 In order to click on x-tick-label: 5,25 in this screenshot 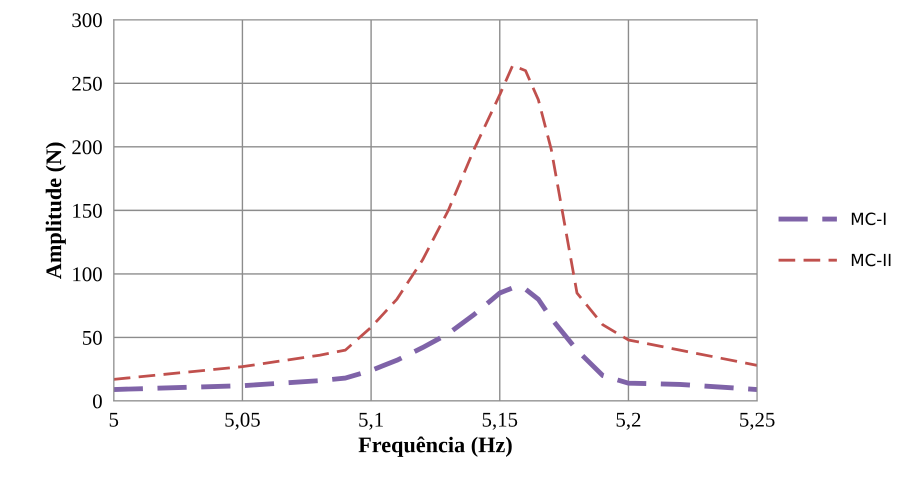, I will do `click(757, 421)`.